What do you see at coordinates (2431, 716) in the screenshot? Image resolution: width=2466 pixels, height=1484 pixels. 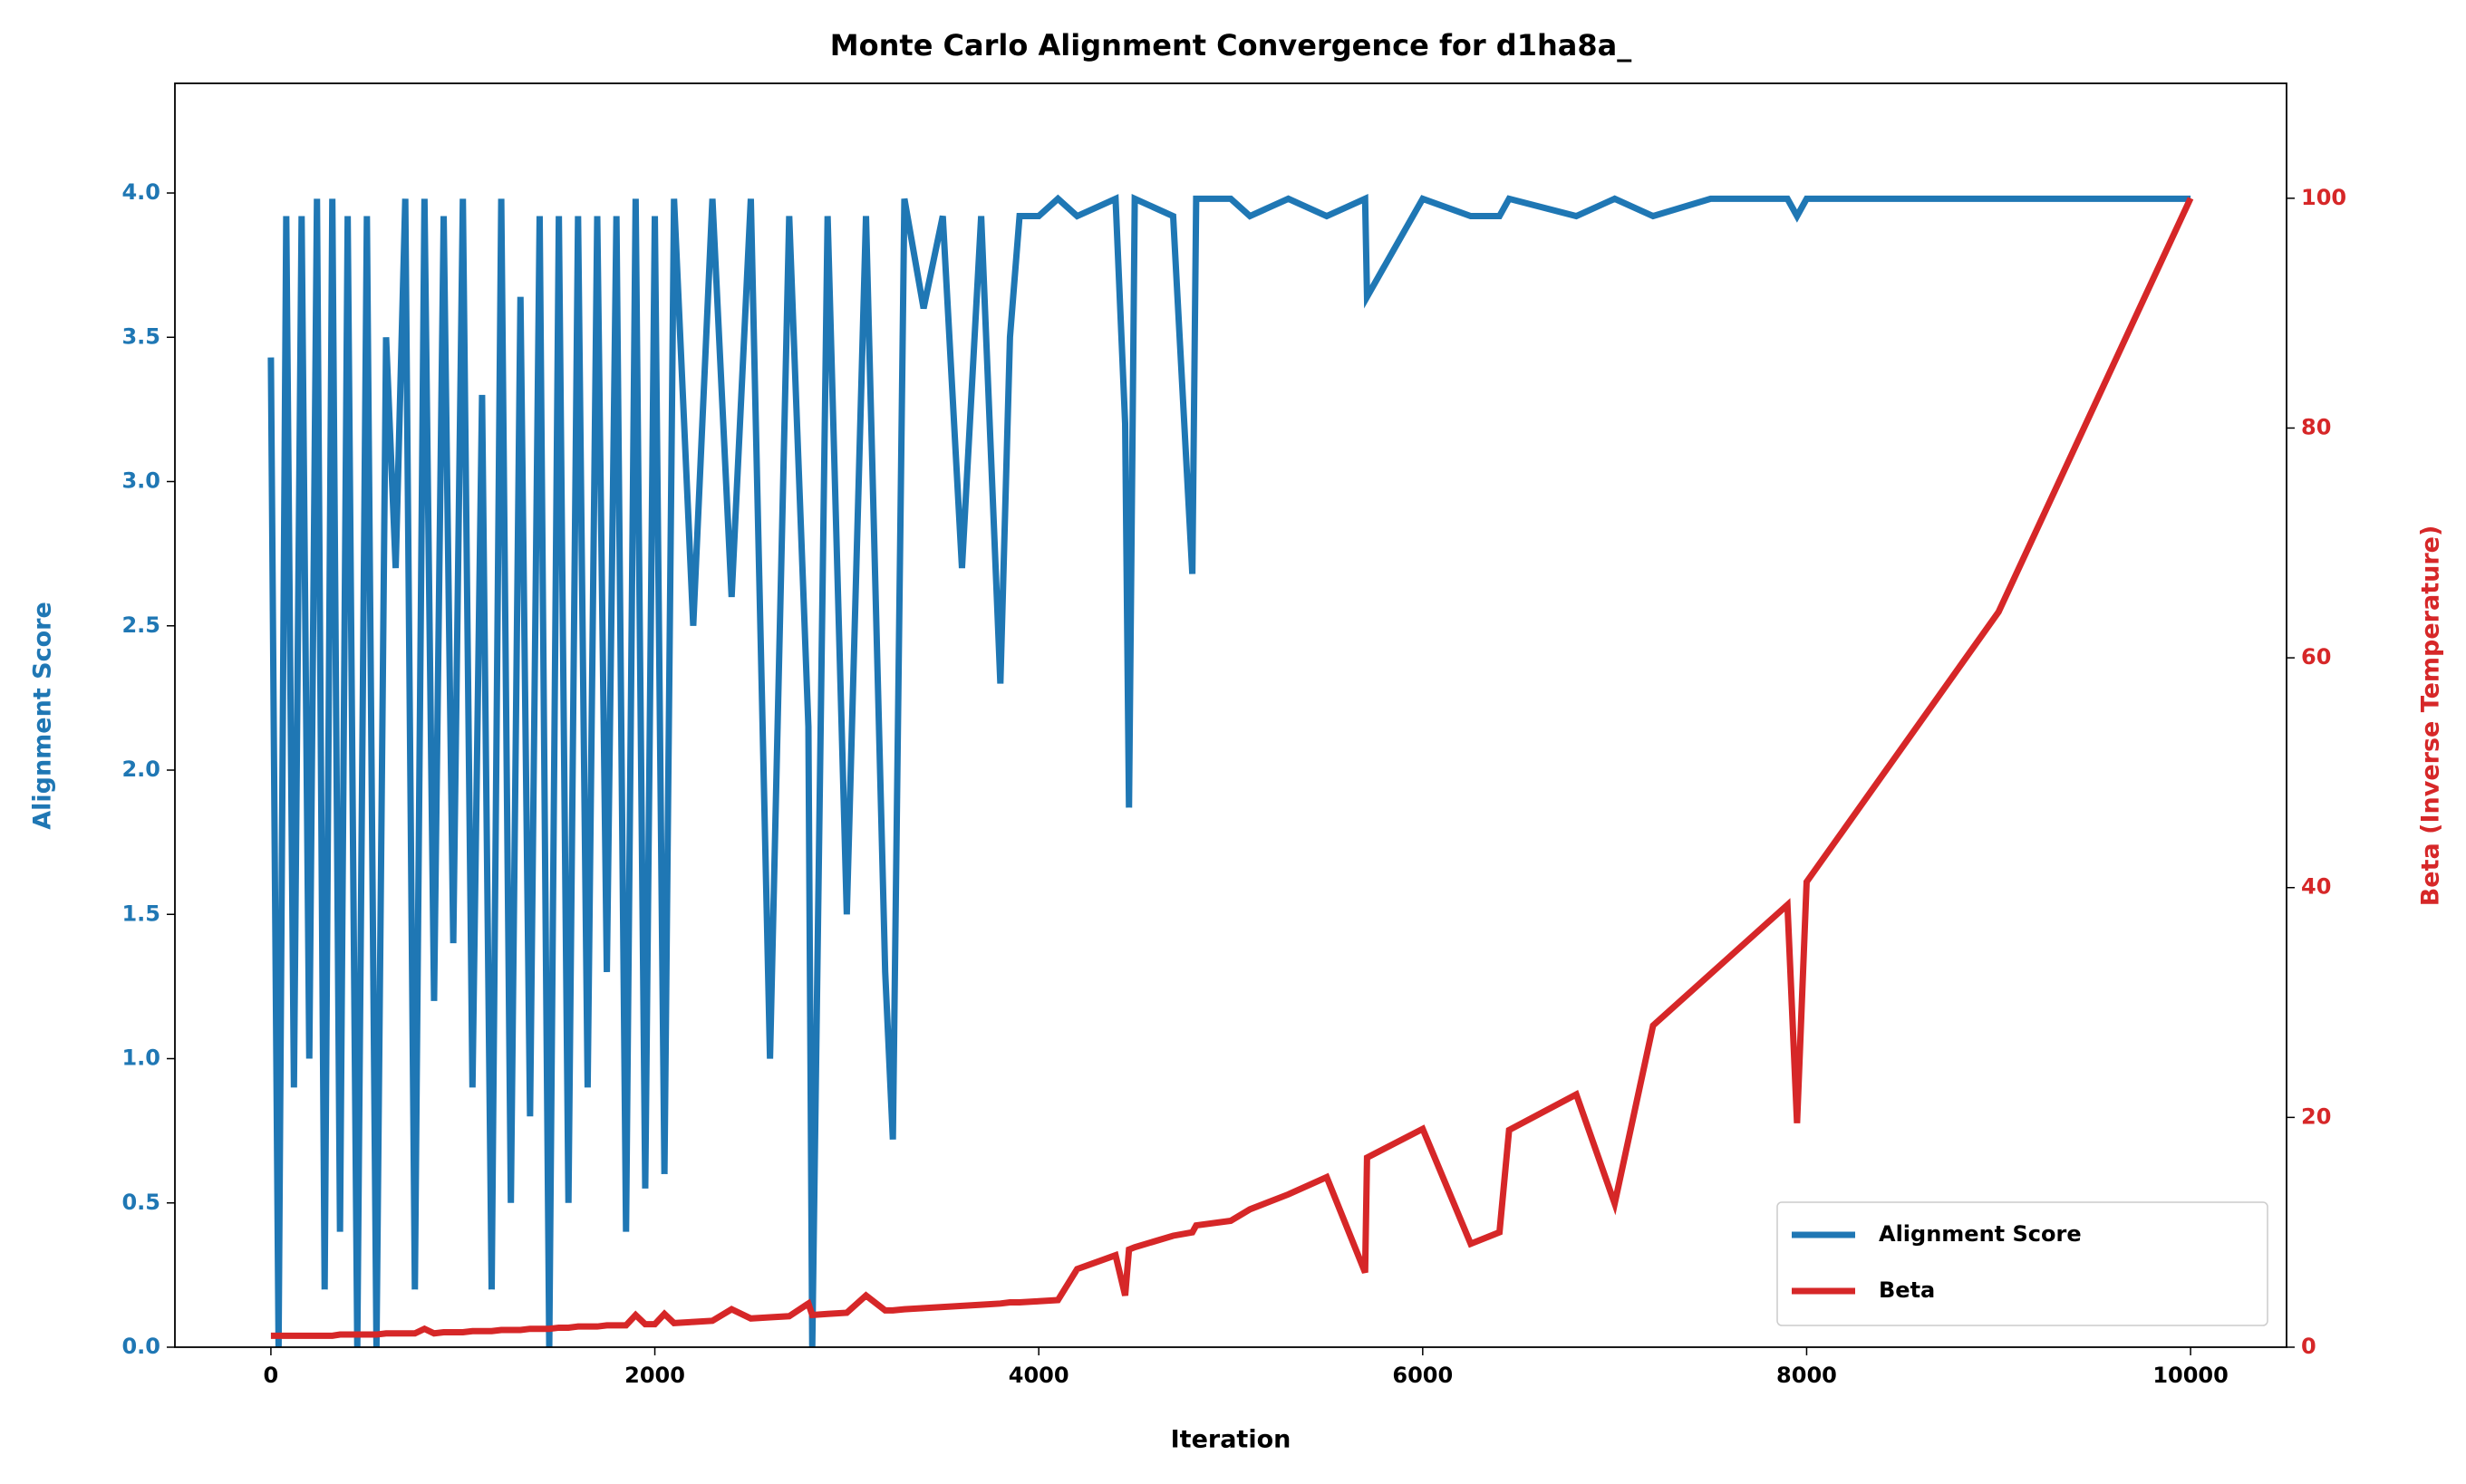 I see `y2-axis-label: Beta (Inverse Temperature)` at bounding box center [2431, 716].